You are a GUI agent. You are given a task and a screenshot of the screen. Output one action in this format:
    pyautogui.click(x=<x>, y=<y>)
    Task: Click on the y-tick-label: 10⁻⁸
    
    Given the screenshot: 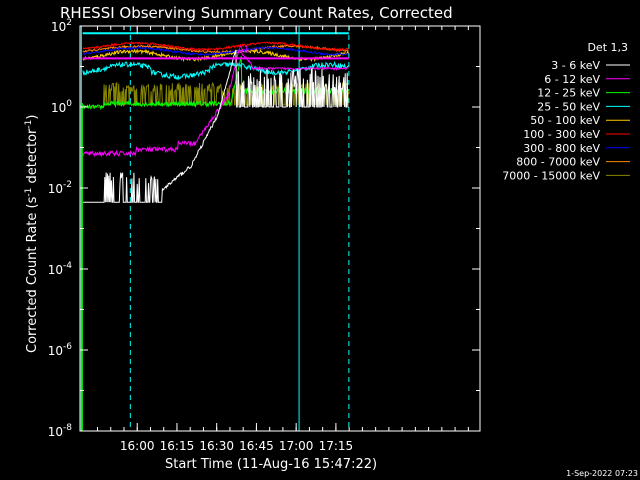 What is the action you would take?
    pyautogui.click(x=60, y=431)
    